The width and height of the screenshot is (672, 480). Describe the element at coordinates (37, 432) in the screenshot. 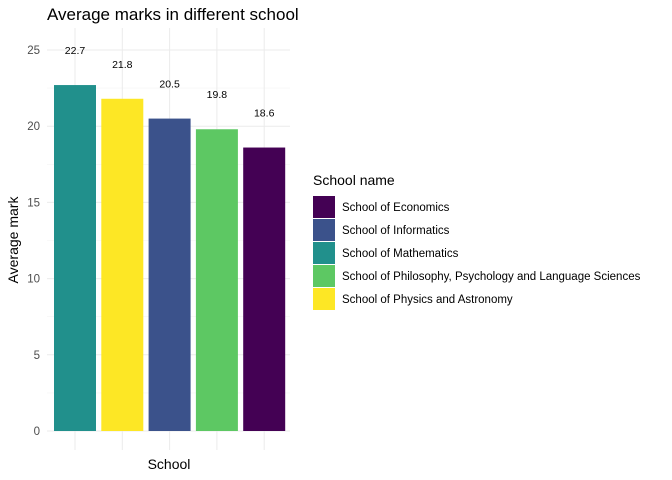

I see `y-tick-label: 0` at that location.